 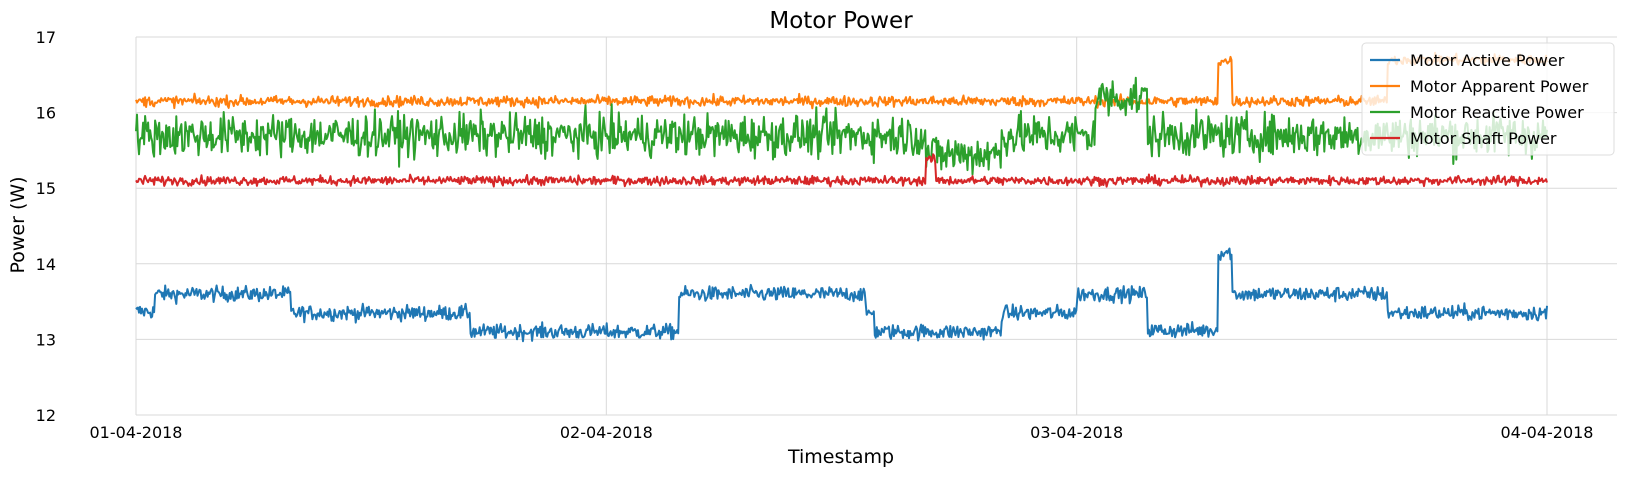 What do you see at coordinates (46, 37) in the screenshot?
I see `y-tick-label: 17` at bounding box center [46, 37].